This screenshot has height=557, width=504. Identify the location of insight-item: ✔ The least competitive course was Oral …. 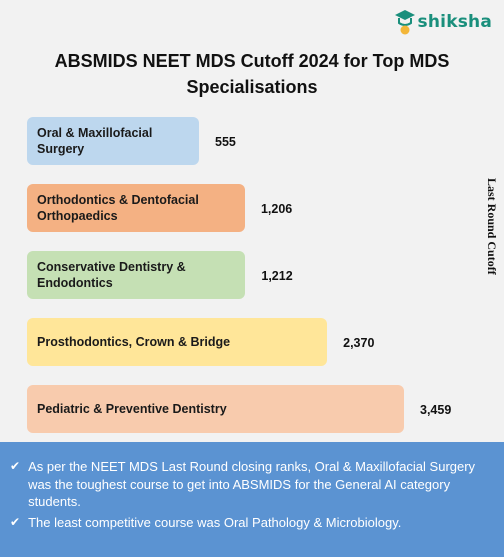
(250, 523).